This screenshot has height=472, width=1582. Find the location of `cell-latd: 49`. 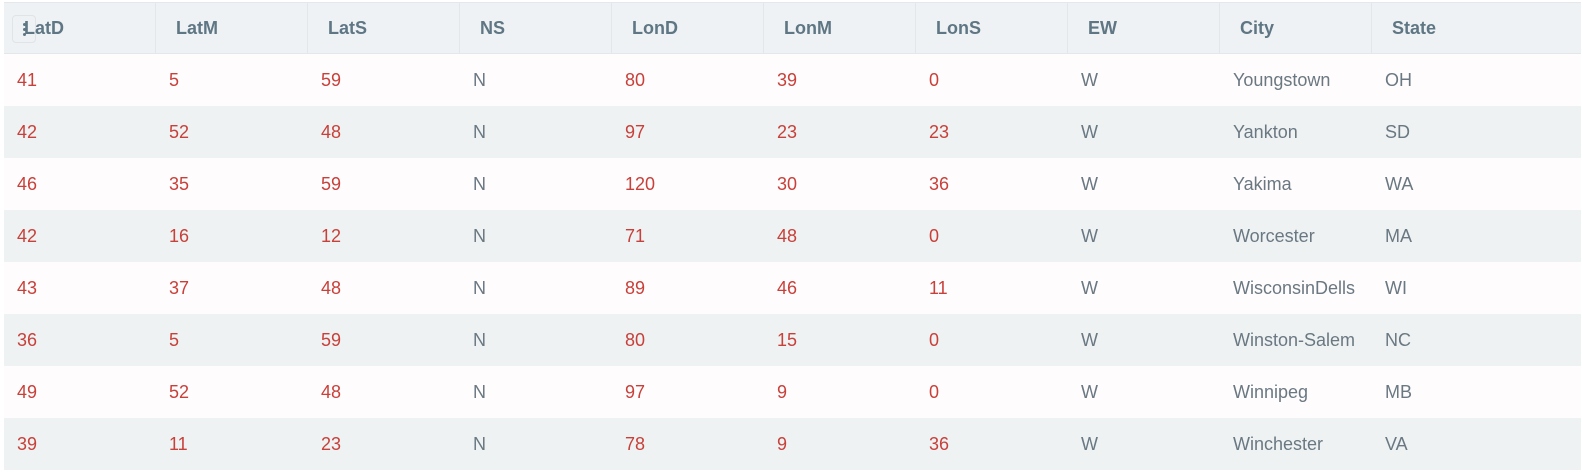

cell-latd: 49 is located at coordinates (27, 391).